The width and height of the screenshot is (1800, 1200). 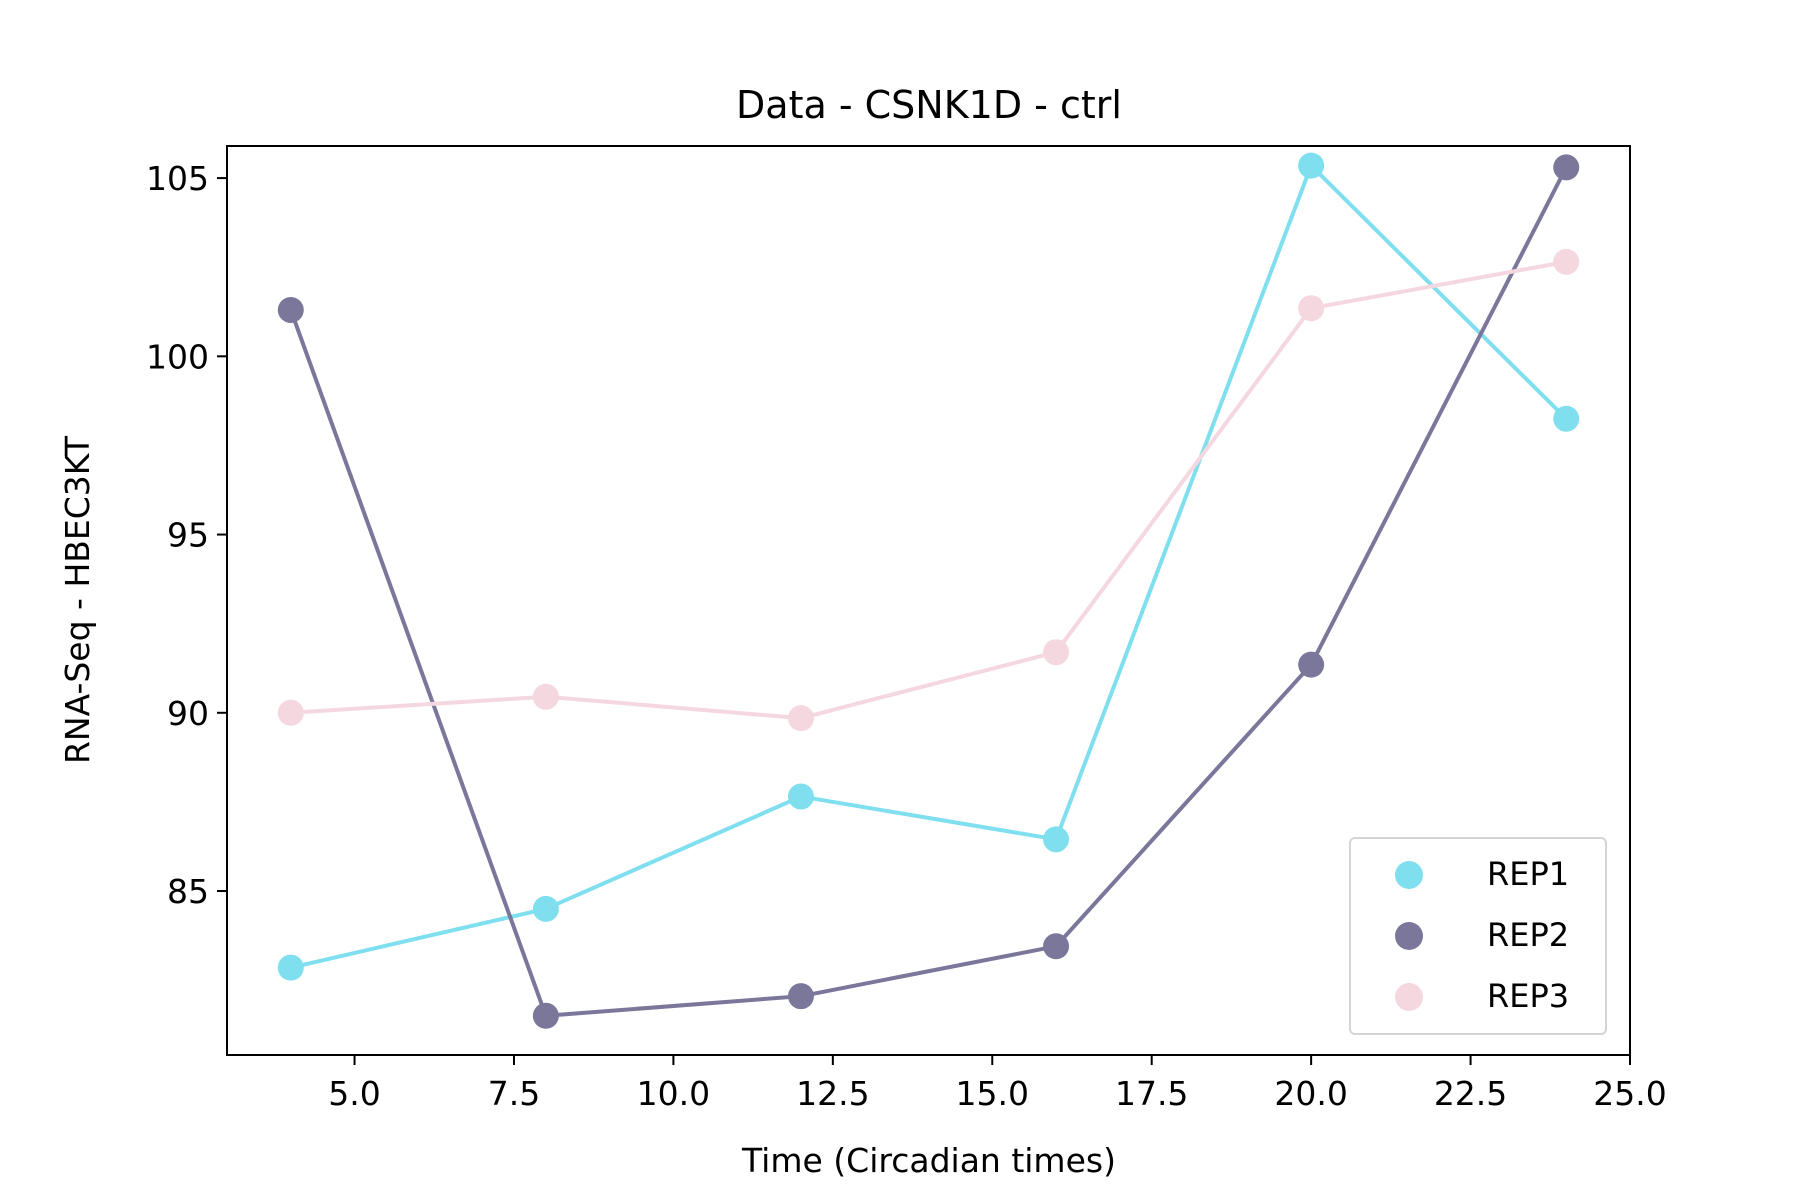 I want to click on y-tick-label: 90, so click(x=188, y=713).